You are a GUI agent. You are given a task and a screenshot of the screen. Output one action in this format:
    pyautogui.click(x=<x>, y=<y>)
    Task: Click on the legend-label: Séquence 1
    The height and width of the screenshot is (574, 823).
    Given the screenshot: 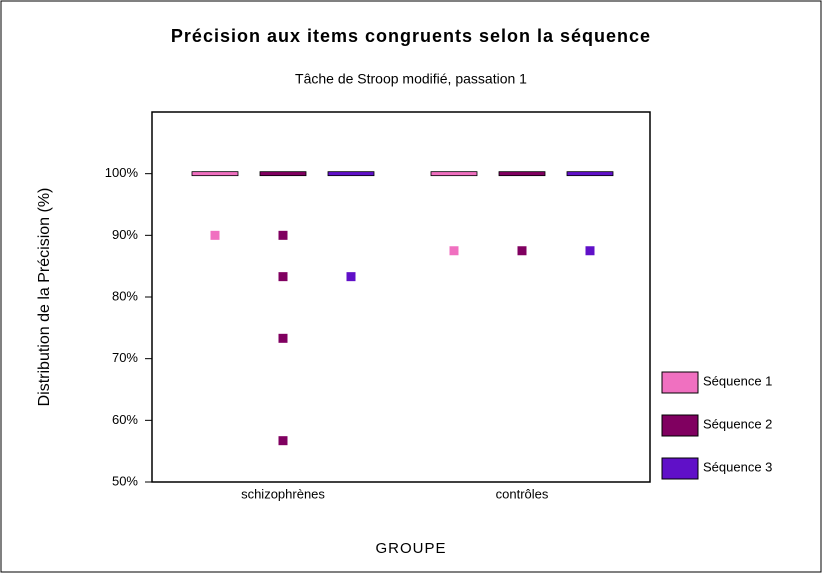 What is the action you would take?
    pyautogui.click(x=737, y=380)
    